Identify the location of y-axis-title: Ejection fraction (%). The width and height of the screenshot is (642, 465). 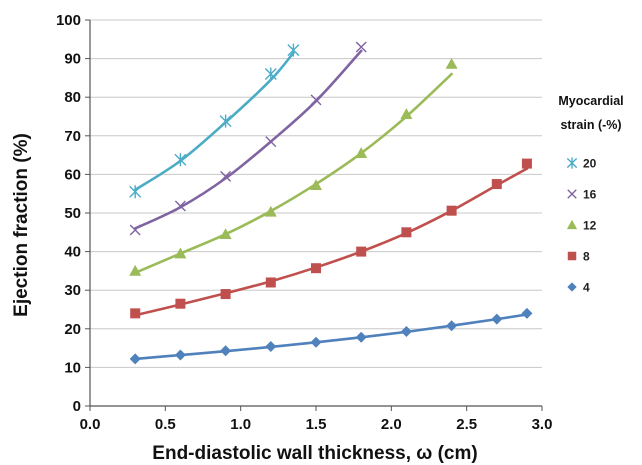
(21, 225).